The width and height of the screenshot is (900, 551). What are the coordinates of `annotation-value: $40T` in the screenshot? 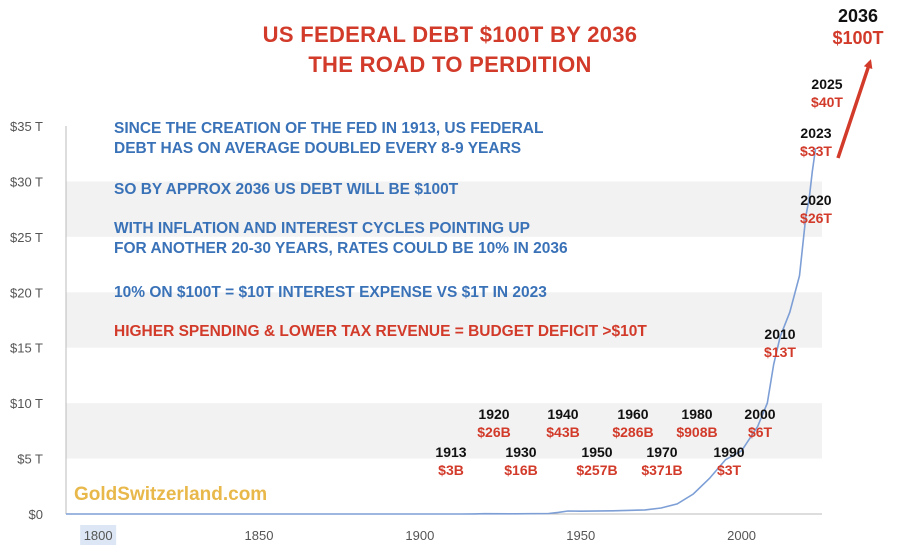 It's located at (827, 102).